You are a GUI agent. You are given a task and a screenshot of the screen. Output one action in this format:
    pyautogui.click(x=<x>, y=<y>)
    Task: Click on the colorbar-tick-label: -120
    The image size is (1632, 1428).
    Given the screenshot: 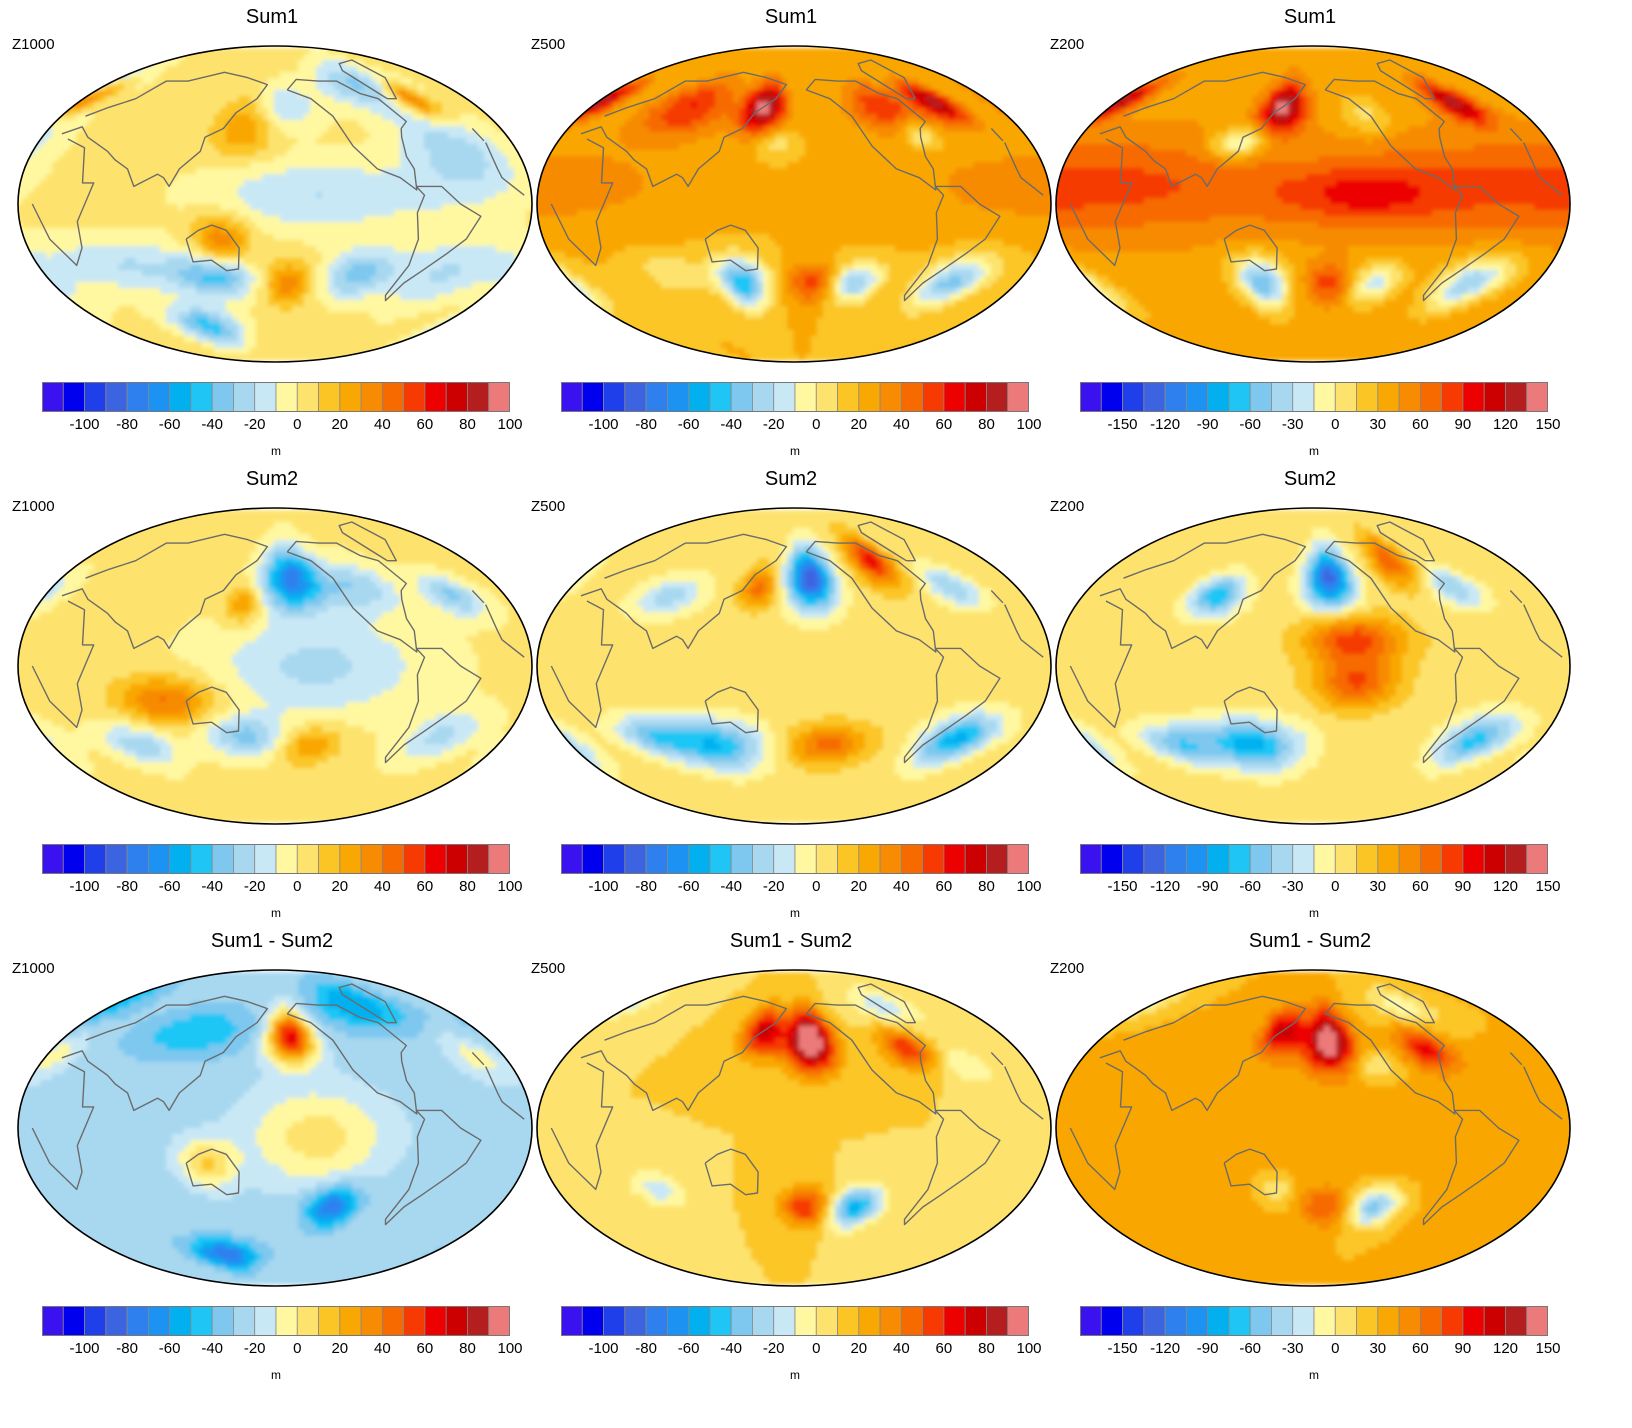 What is the action you would take?
    pyautogui.click(x=1165, y=886)
    